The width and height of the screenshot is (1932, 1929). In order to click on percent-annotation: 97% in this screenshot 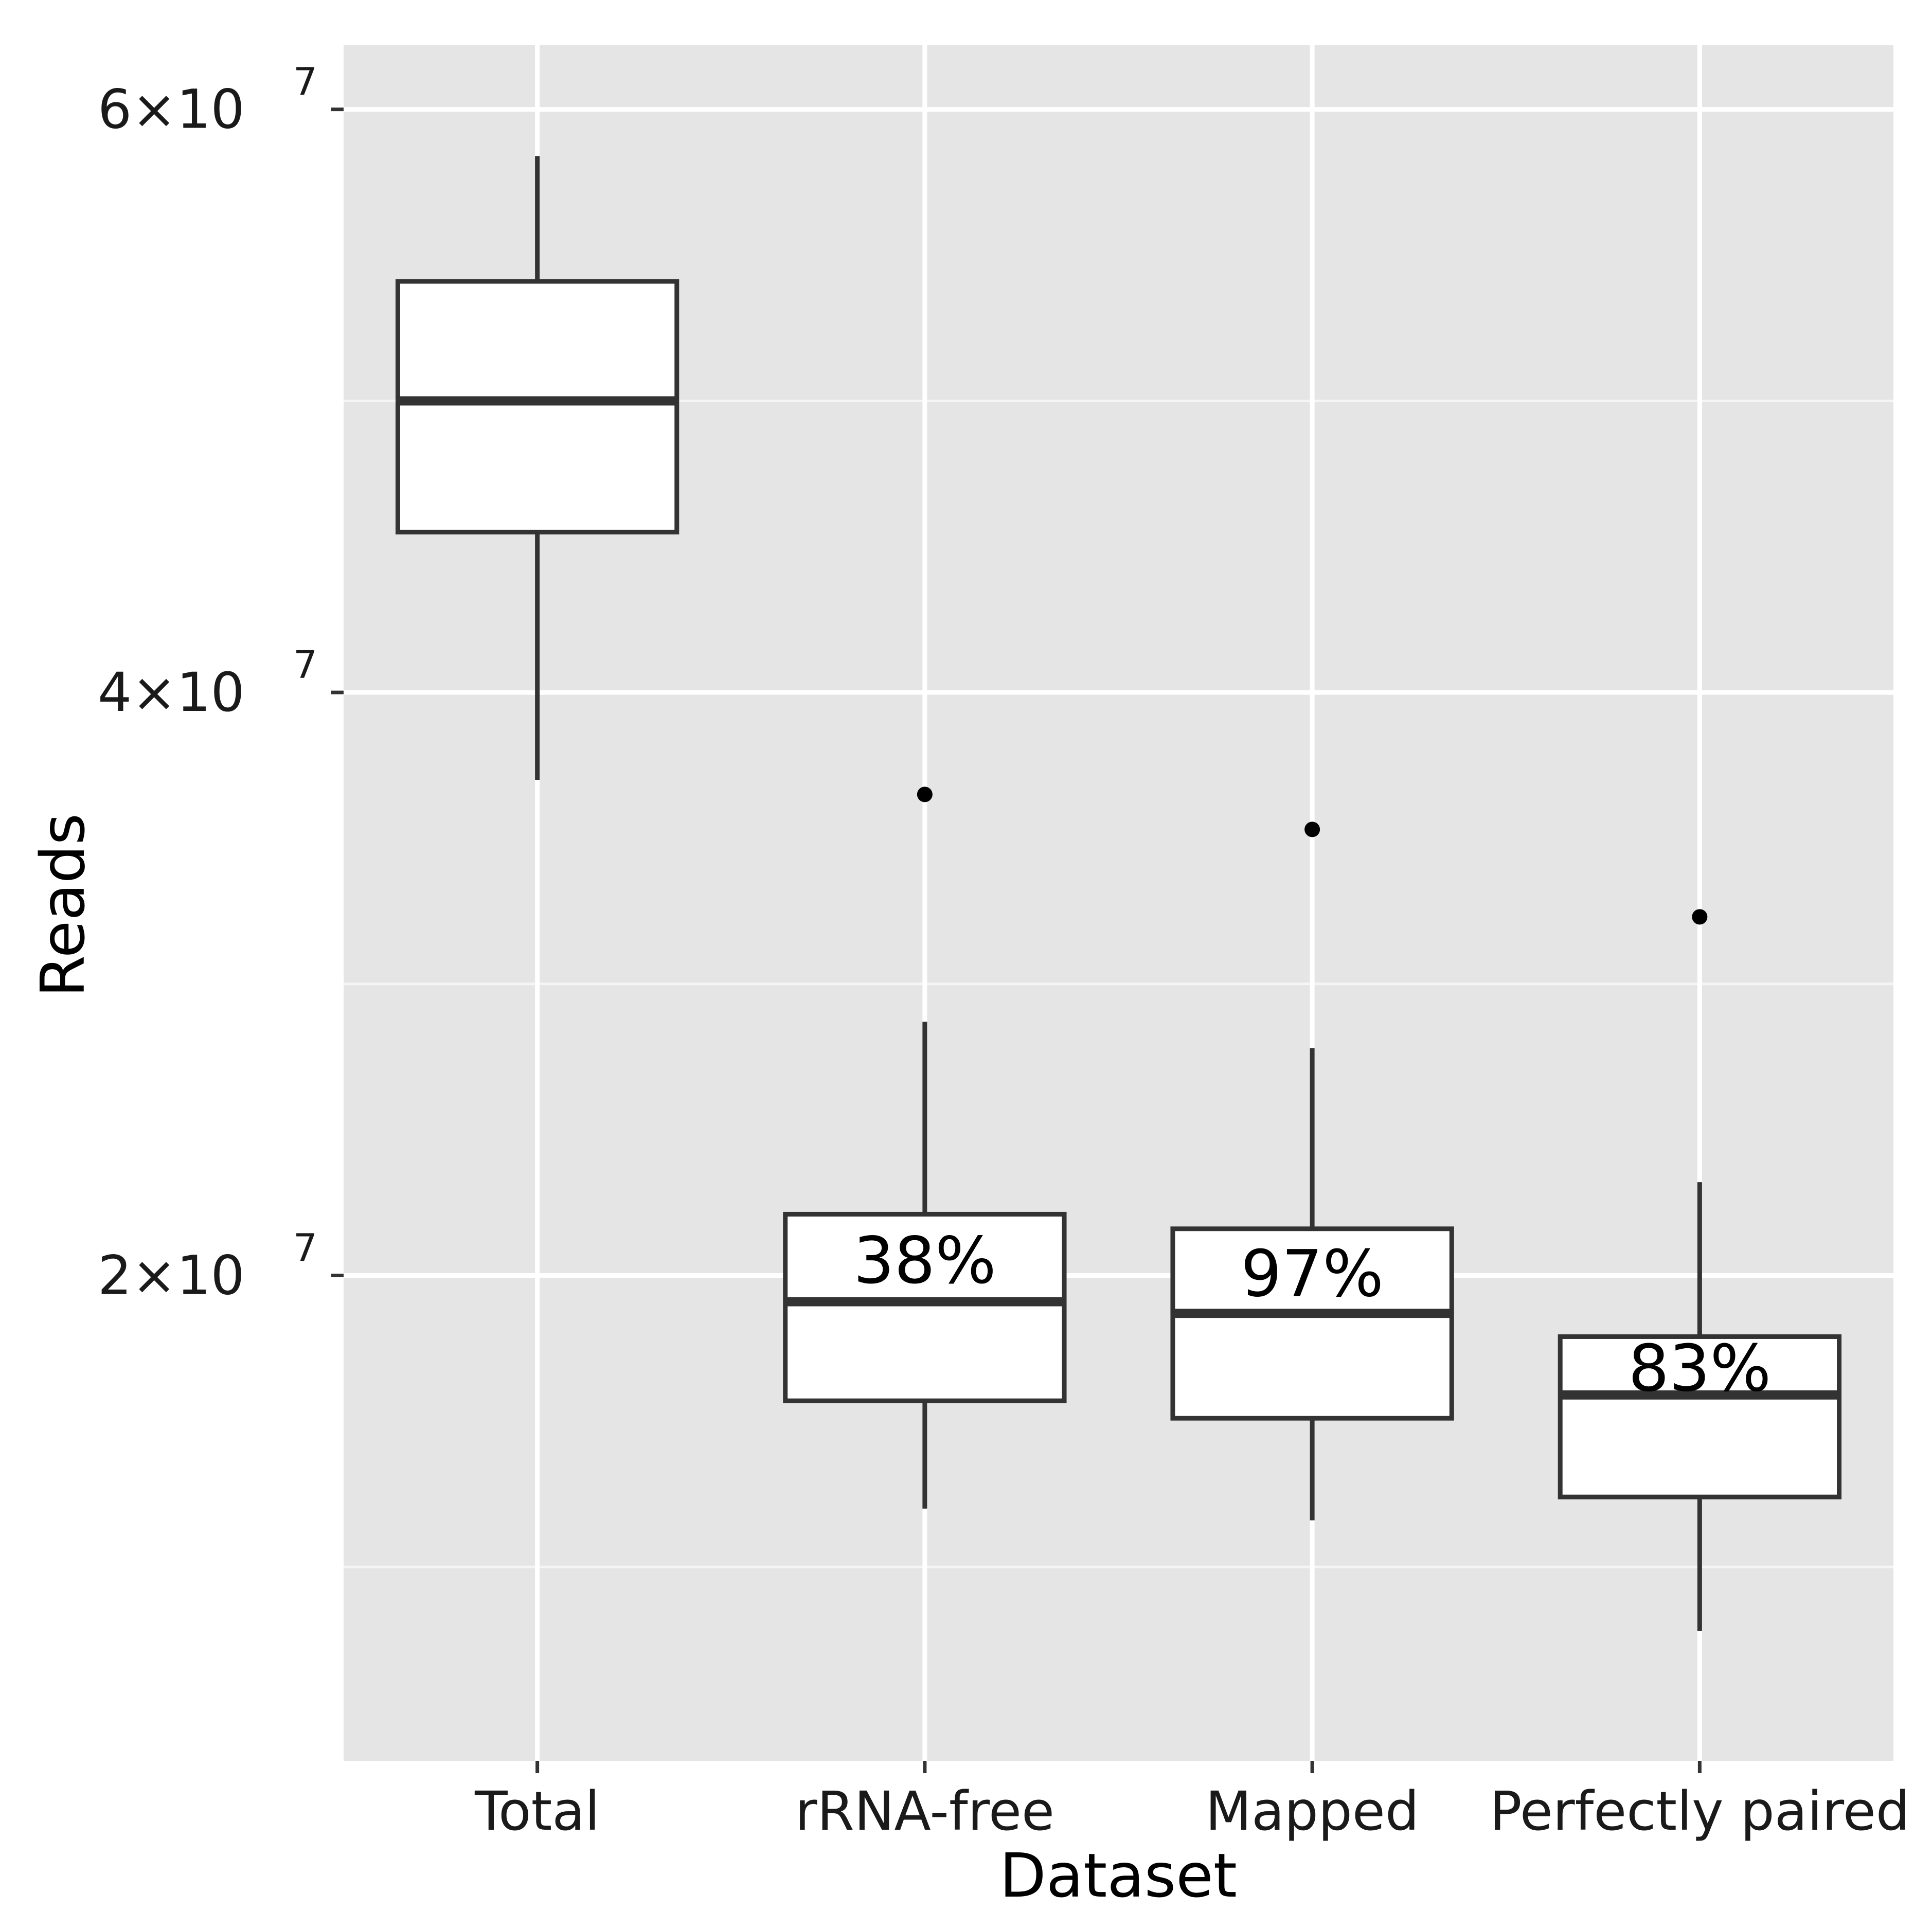, I will do `click(1312, 1274)`.